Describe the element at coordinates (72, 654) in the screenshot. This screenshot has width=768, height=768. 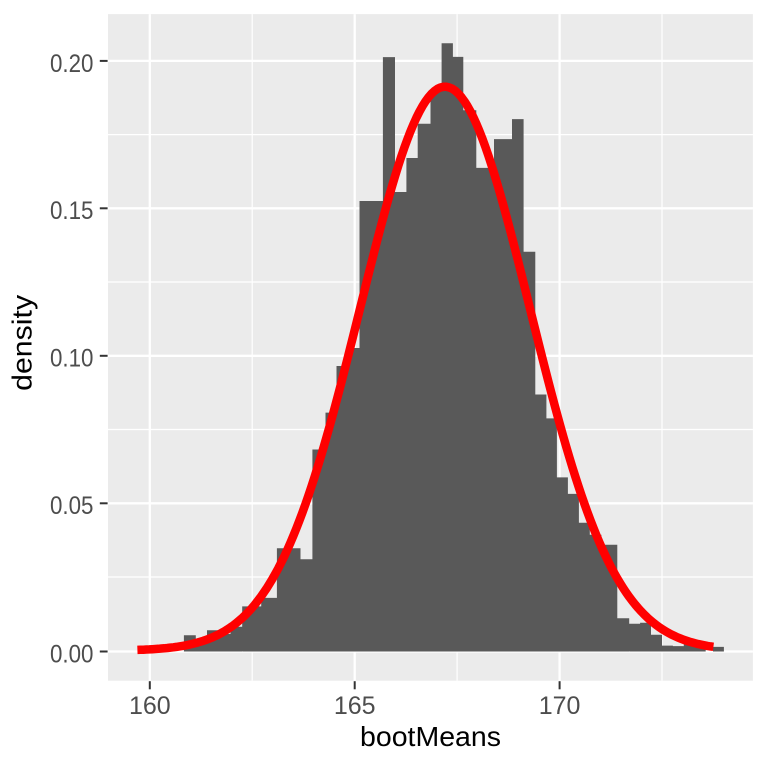
I see `svg-text: 0.00` at that location.